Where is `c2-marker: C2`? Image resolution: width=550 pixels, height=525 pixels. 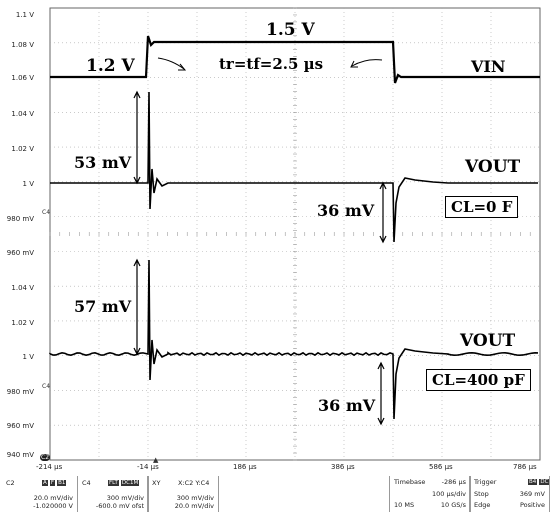
c2-marker: C2 is located at coordinates (45, 457).